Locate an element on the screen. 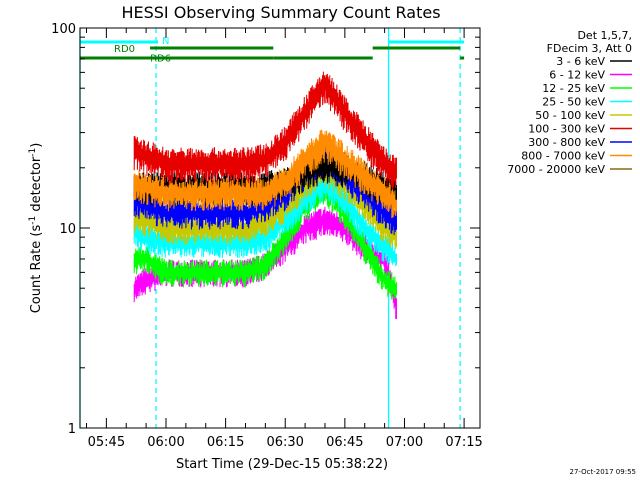 This screenshot has width=640, height=480. y-axis-label: Count Rate (s-1 detector-1) is located at coordinates (36, 228).